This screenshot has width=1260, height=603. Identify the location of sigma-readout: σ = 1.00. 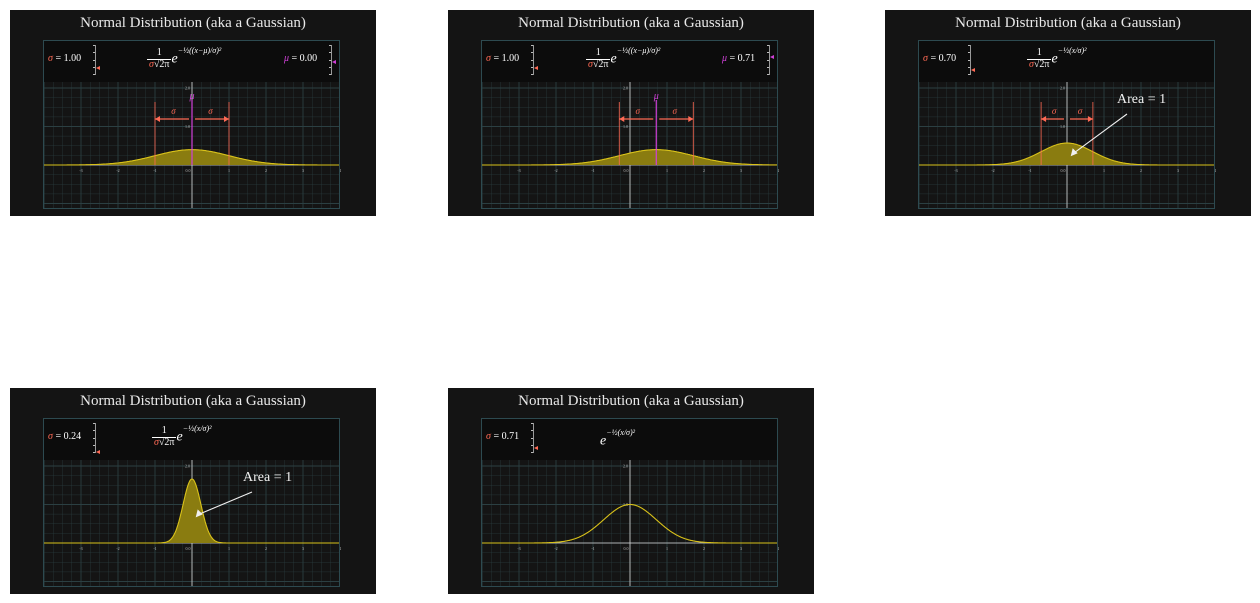
(502, 58).